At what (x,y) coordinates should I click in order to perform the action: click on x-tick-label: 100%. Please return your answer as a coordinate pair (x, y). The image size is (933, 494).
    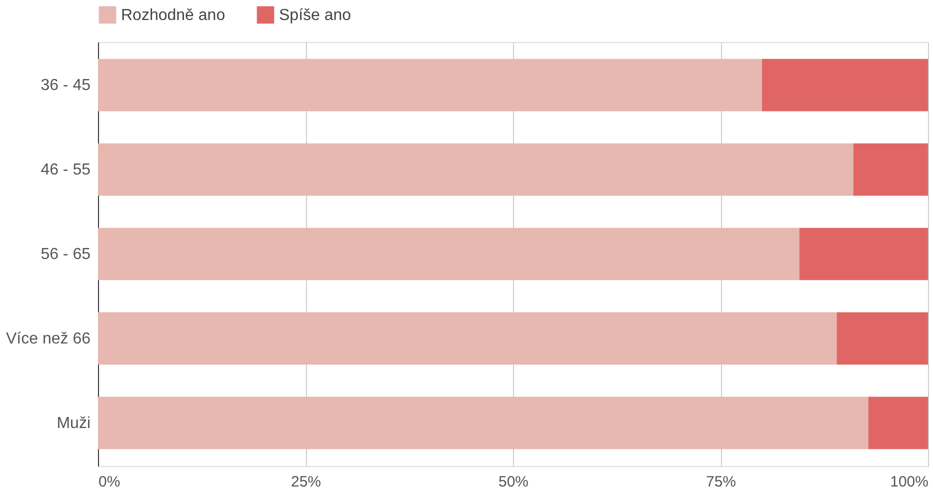
    Looking at the image, I should click on (909, 482).